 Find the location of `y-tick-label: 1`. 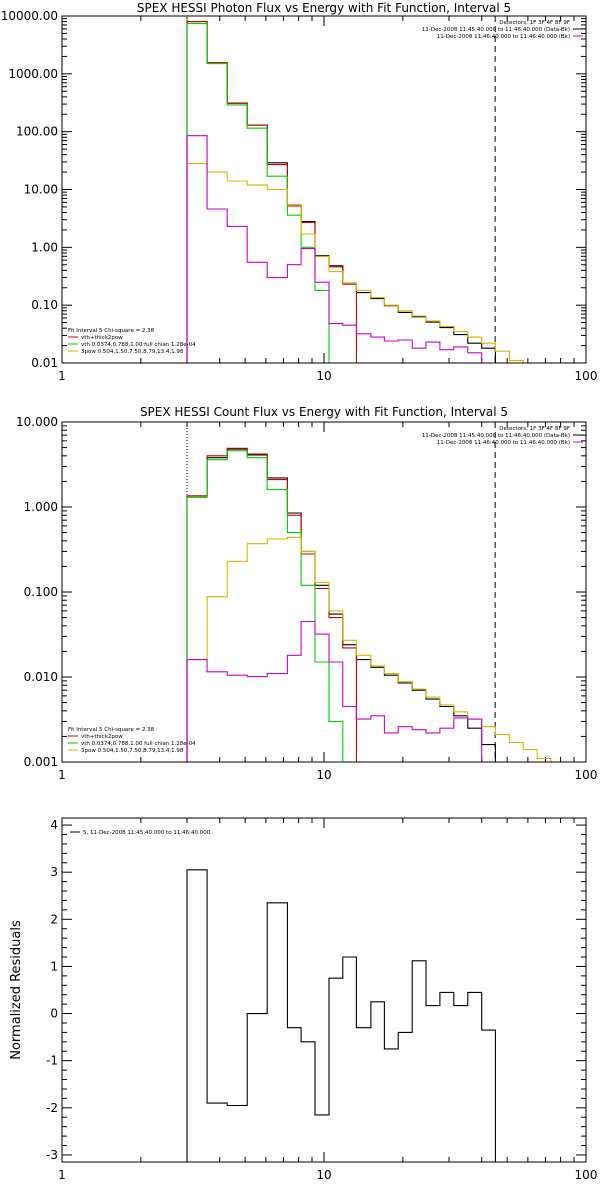

y-tick-label: 1 is located at coordinates (54, 966).